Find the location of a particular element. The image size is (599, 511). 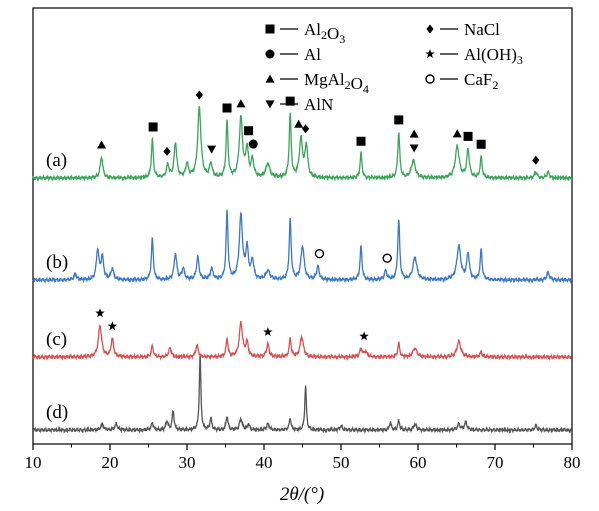

series-label: (a) is located at coordinates (56, 160).